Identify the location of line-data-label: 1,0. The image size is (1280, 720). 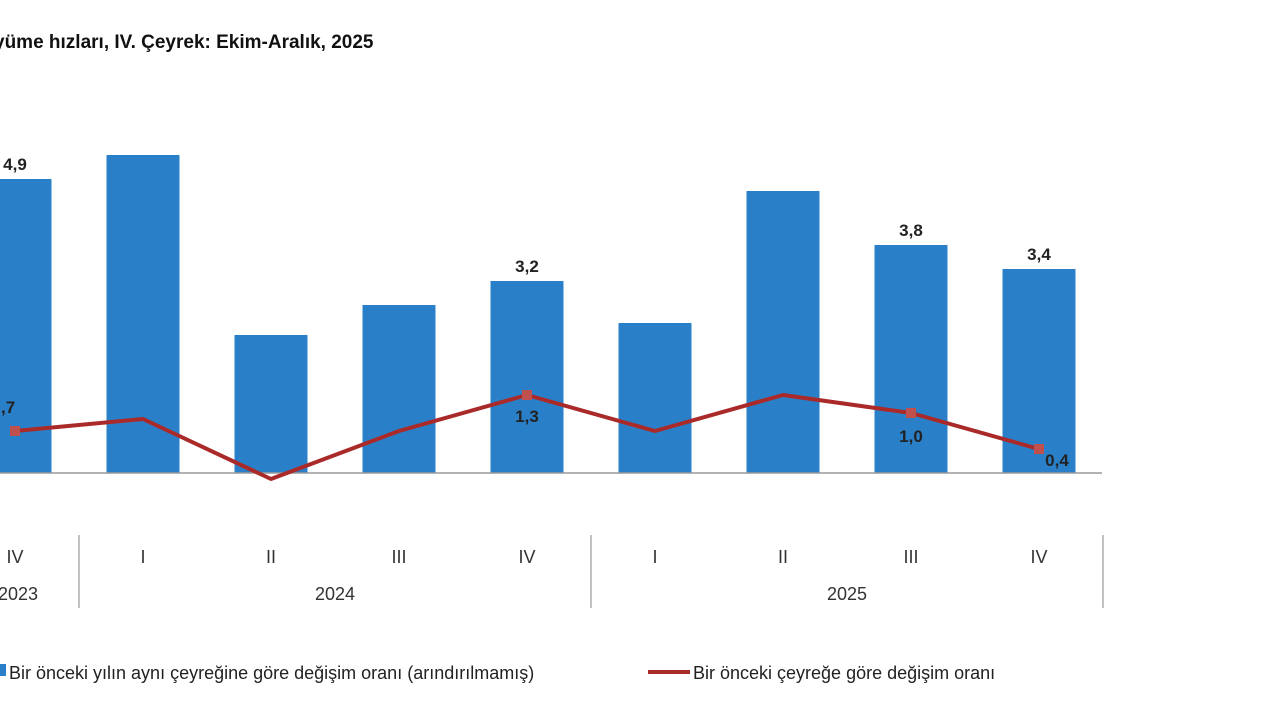
(911, 436).